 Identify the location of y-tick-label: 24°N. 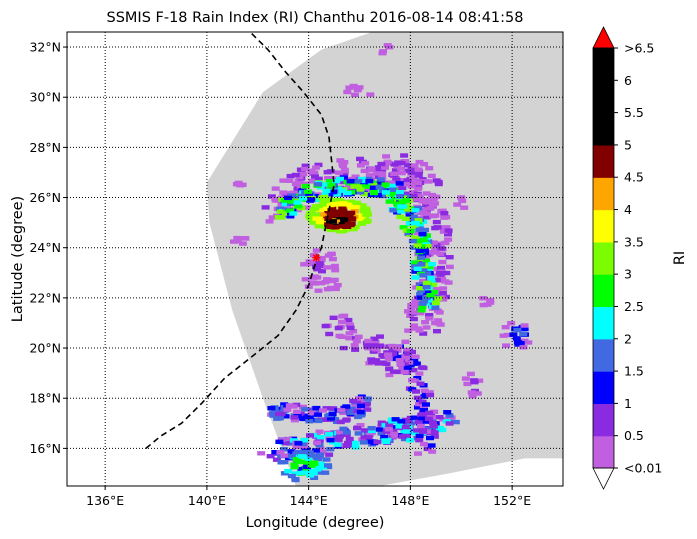
(45, 247).